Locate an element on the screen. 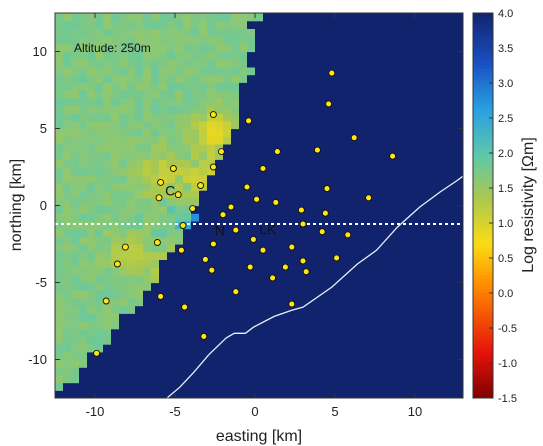 The image size is (543, 446). station-marker is located at coordinates (236, 292).